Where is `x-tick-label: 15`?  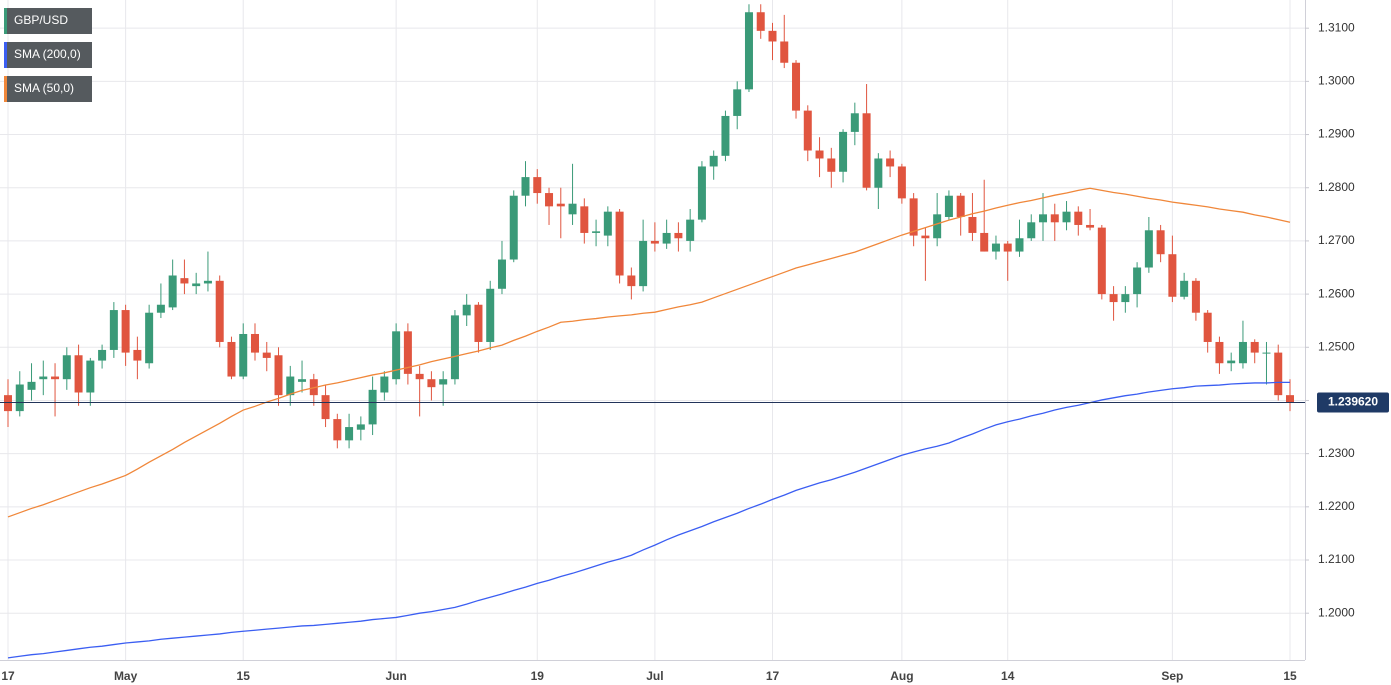
x-tick-label: 15 is located at coordinates (1290, 676).